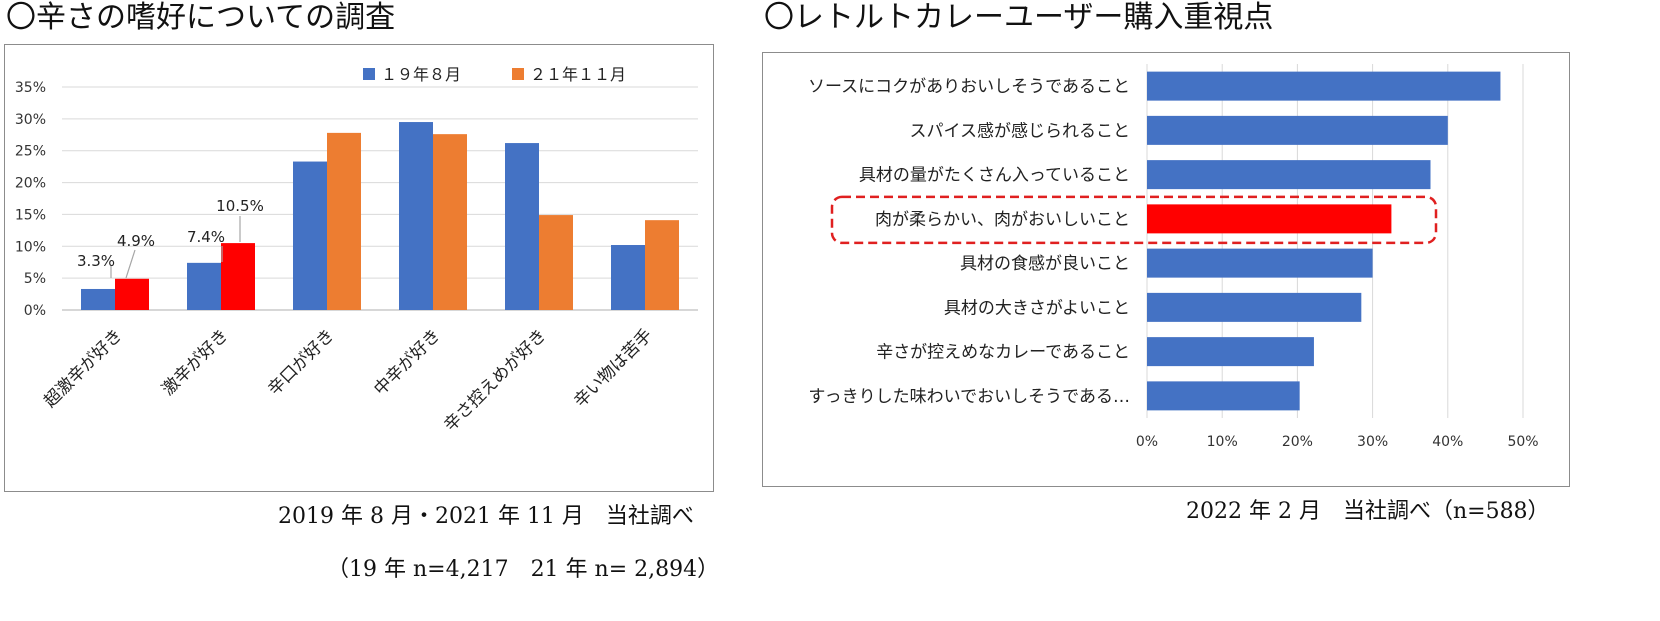 This screenshot has height=621, width=1660. I want to click on y-category-label: スパイス感が感じられること, so click(1020, 131).